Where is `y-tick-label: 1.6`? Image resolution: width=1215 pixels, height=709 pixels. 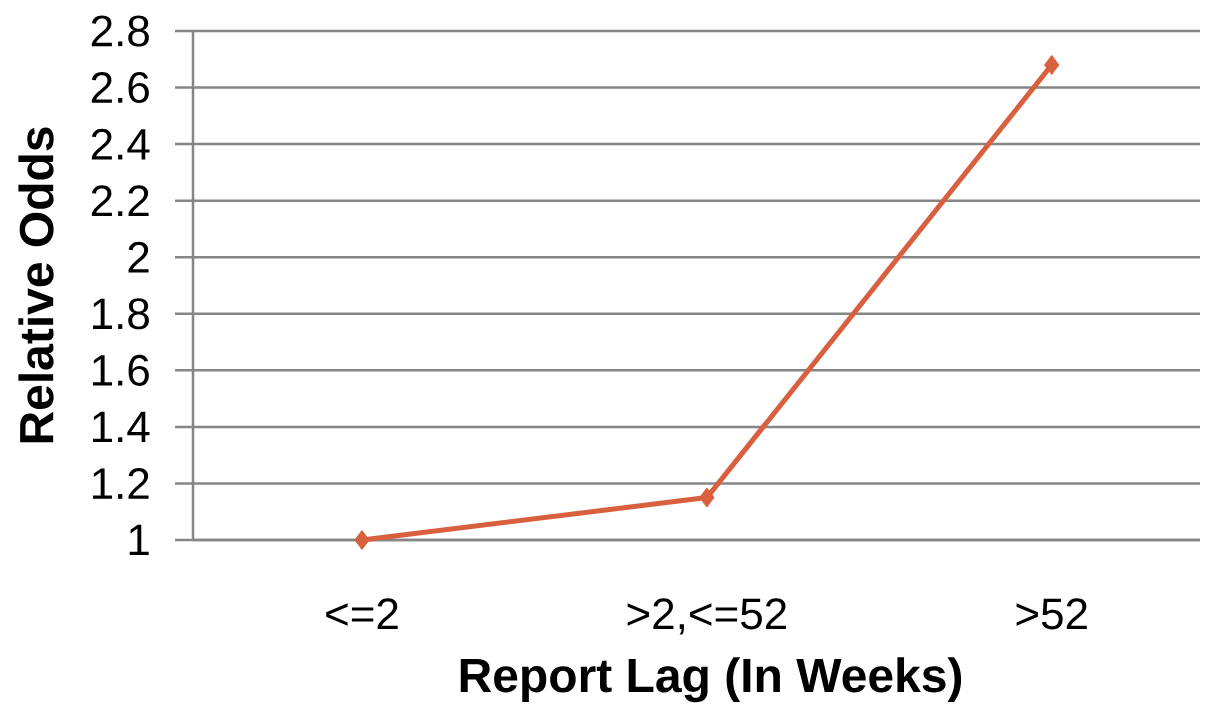 y-tick-label: 1.6 is located at coordinates (121, 370).